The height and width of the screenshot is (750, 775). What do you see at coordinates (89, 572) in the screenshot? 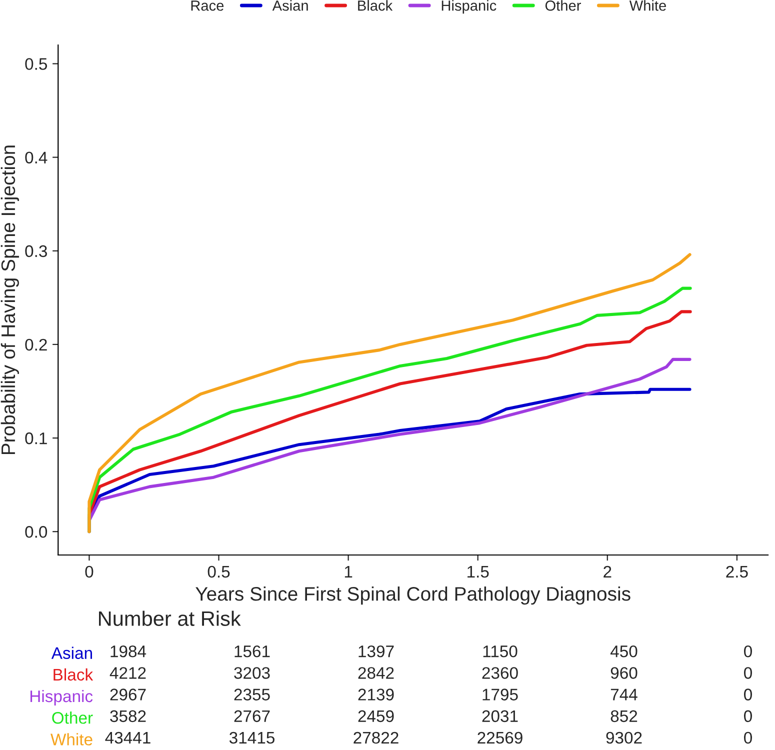
I see `x-tick-label: 0` at bounding box center [89, 572].